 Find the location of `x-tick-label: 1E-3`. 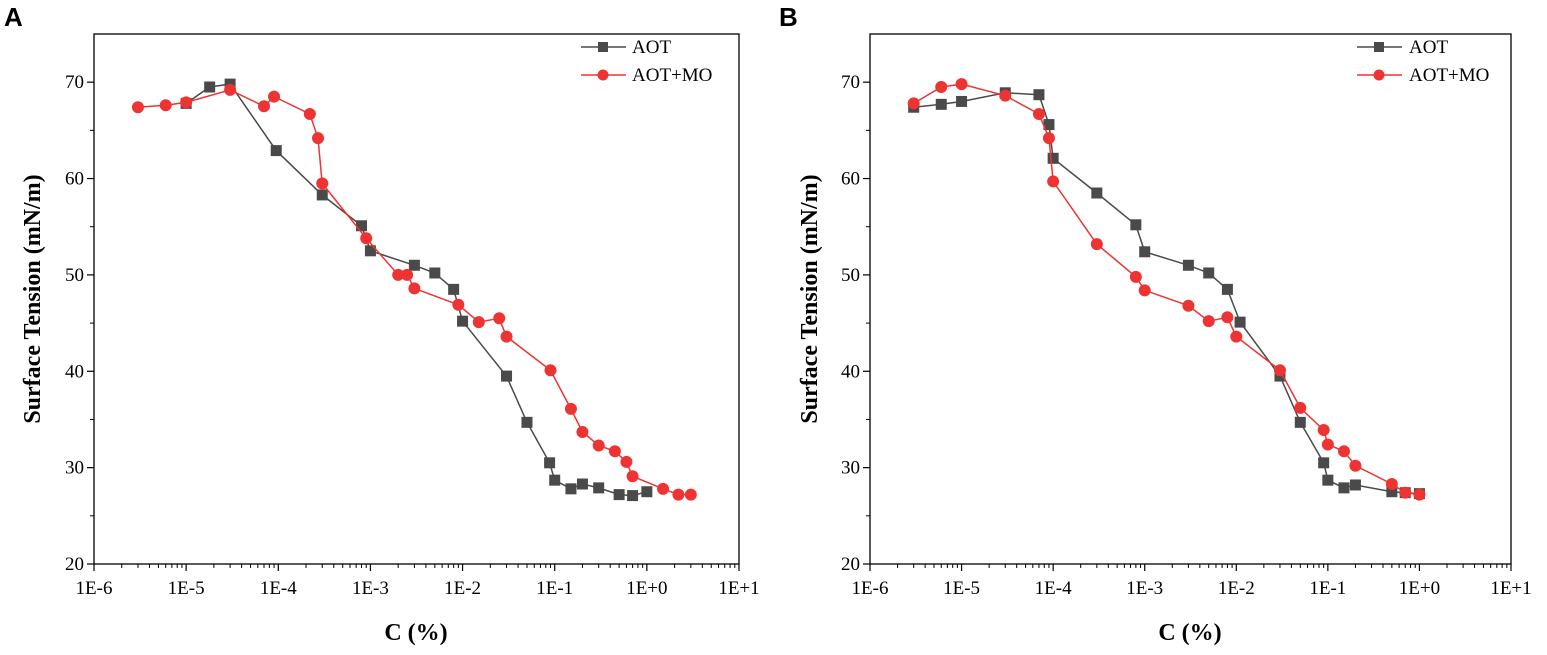

x-tick-label: 1E-3 is located at coordinates (370, 588).